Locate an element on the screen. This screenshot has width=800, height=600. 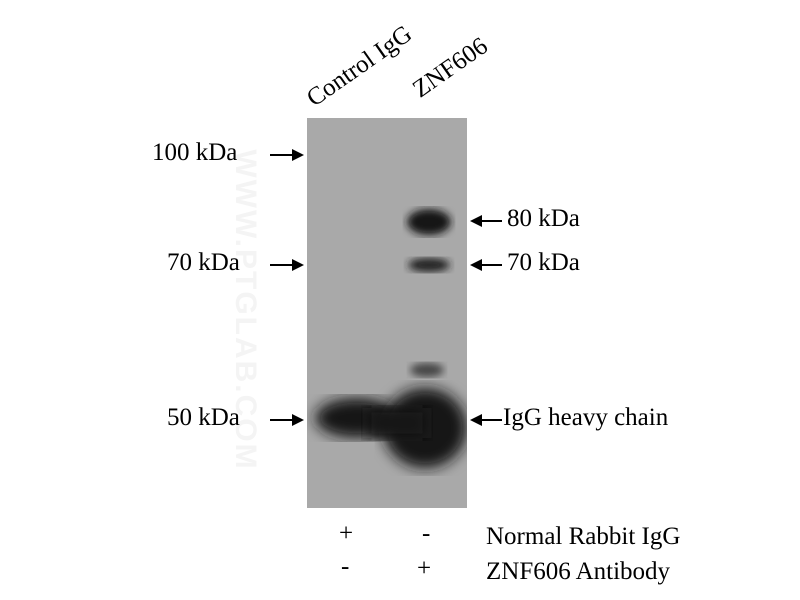
label-igg-heavy-chain: IgG heavy chain is located at coordinates (586, 417).